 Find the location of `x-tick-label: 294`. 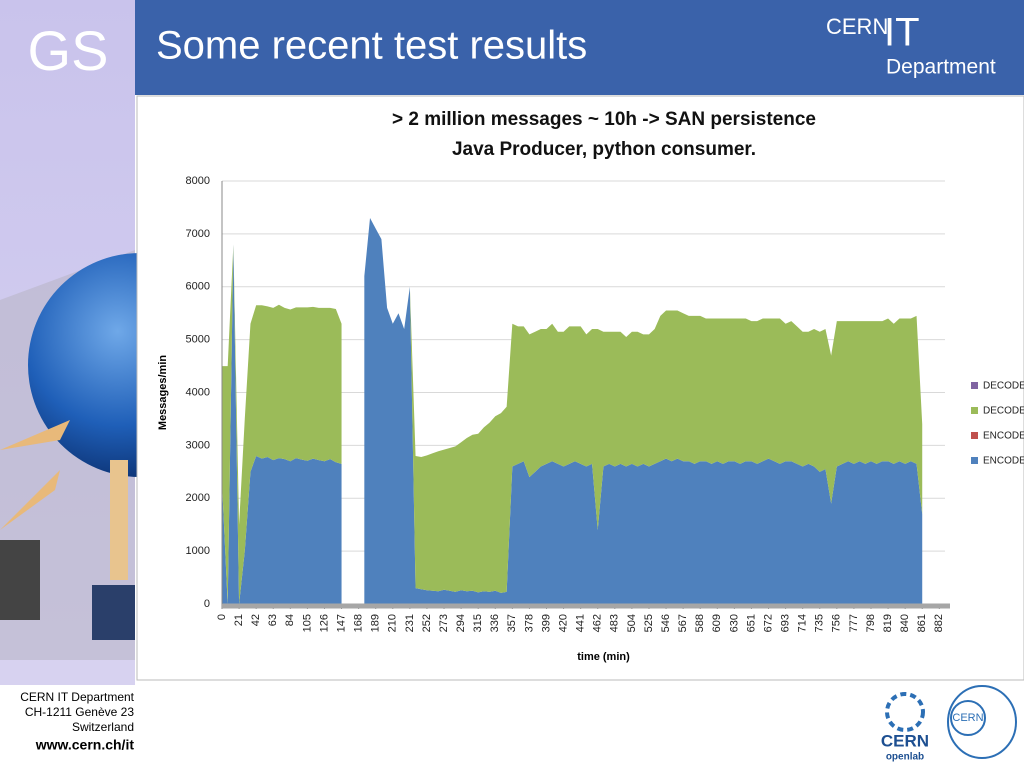

x-tick-label: 294 is located at coordinates (461, 623).